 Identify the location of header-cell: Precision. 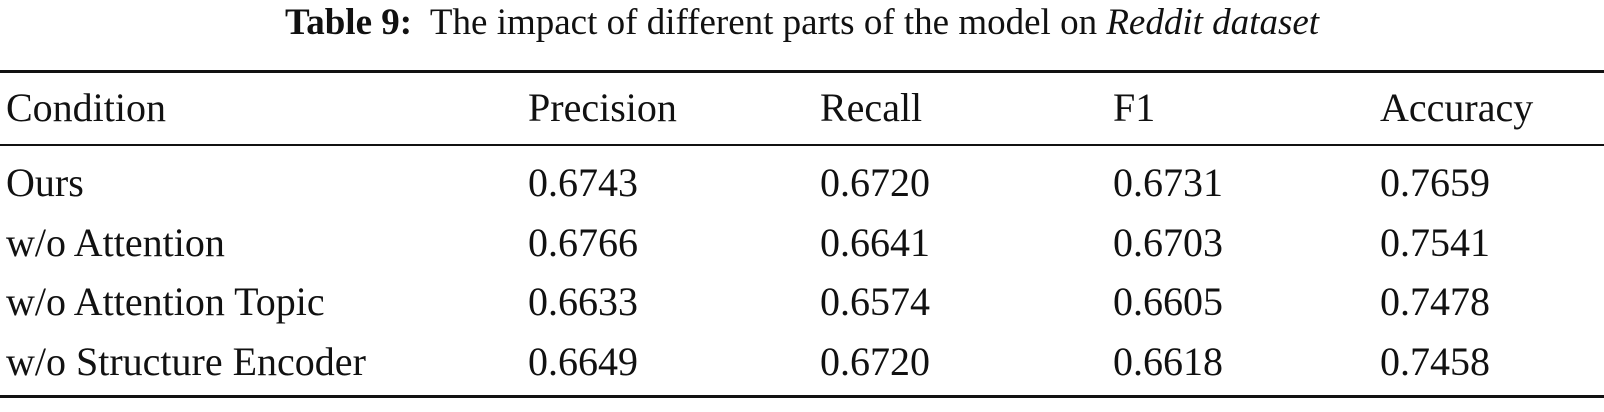
(602, 107).